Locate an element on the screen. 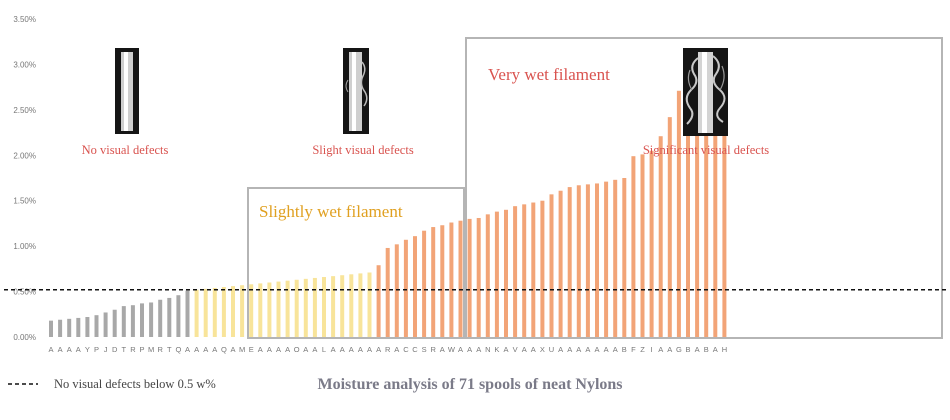  filament-photo-dry is located at coordinates (127, 91).